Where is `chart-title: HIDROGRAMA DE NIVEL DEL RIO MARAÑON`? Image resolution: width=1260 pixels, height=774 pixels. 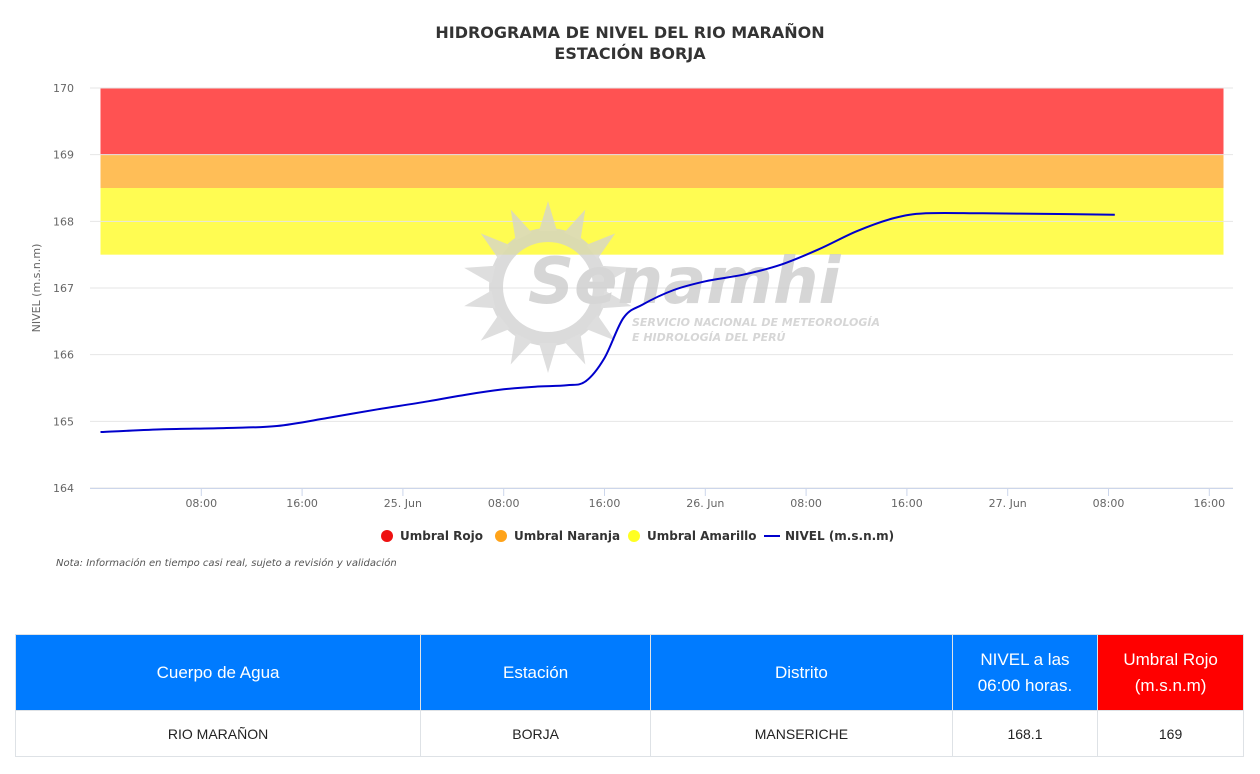
chart-title: HIDROGRAMA DE NIVEL DEL RIO MARAÑON is located at coordinates (629, 32).